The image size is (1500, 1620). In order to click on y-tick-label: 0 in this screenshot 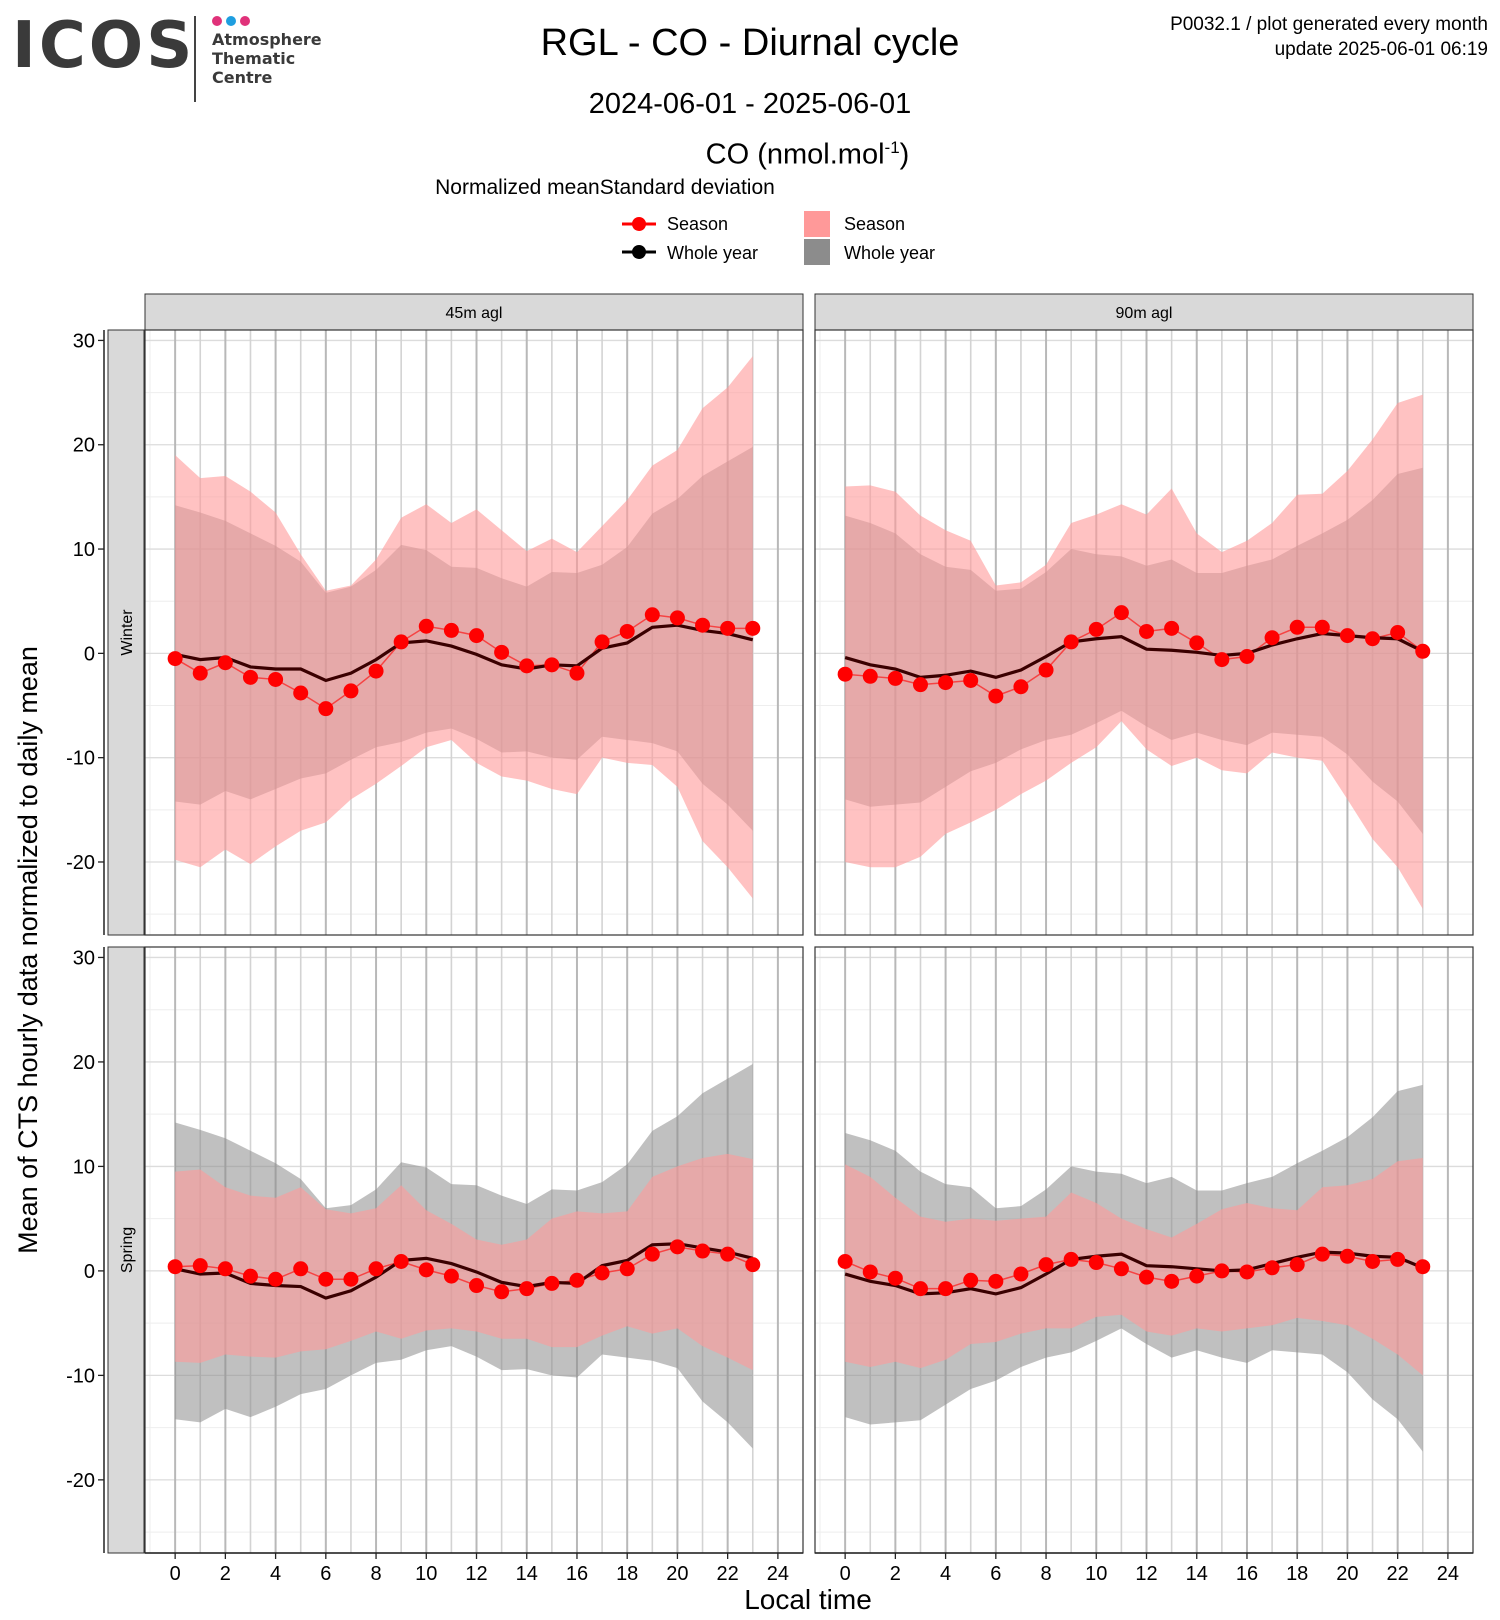, I will do `click(89, 1272)`.